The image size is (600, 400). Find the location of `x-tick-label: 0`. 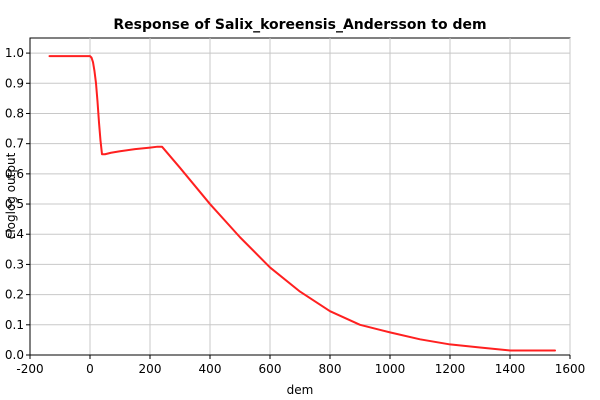

x-tick-label: 0 is located at coordinates (90, 369).